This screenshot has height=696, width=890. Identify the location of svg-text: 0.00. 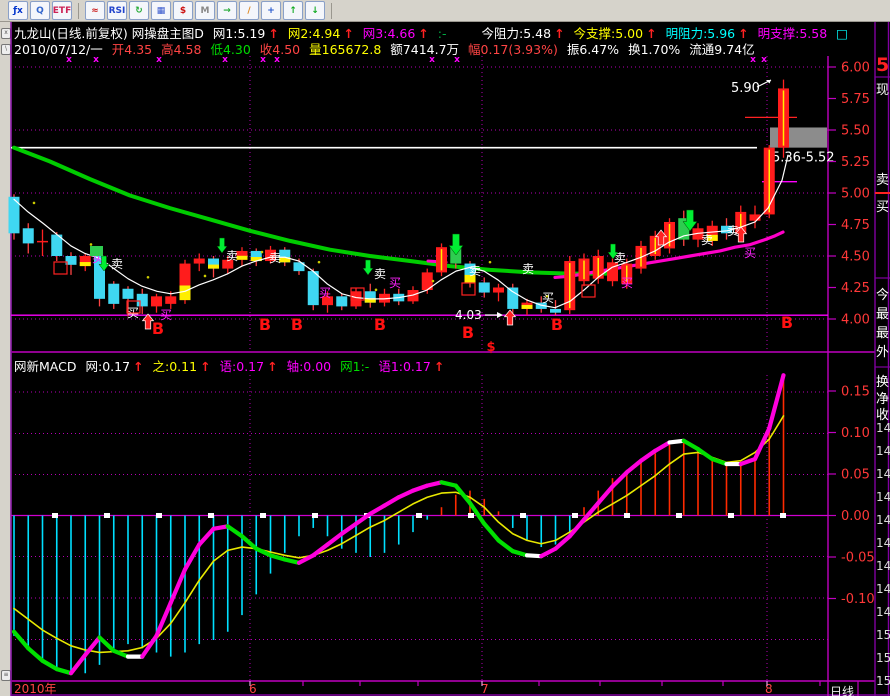
(855, 516).